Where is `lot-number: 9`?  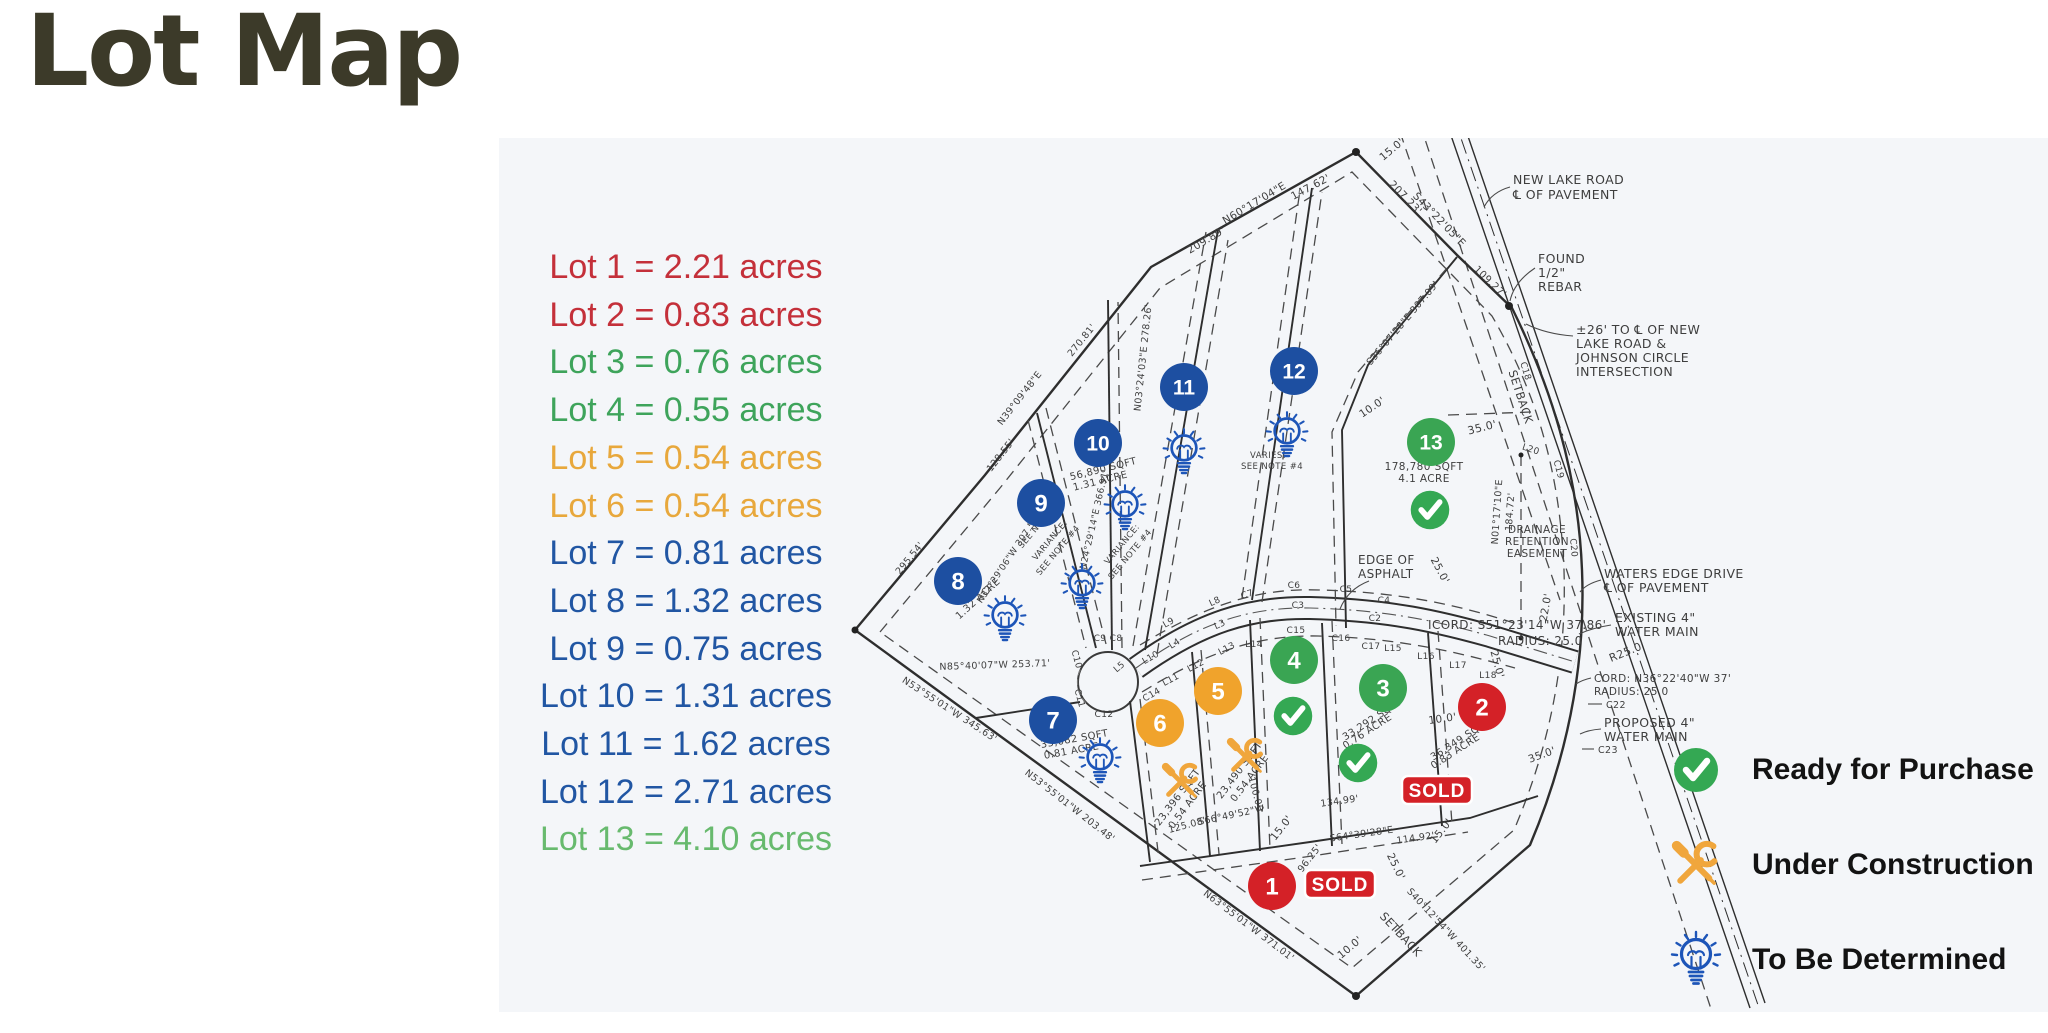 lot-number: 9 is located at coordinates (1040, 504).